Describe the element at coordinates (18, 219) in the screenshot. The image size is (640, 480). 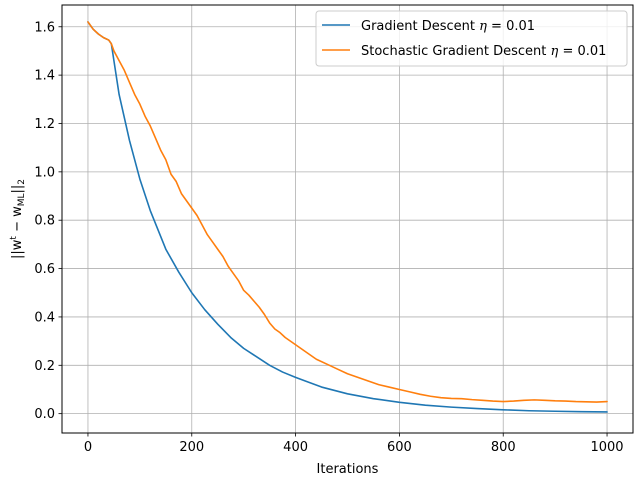
I see `y-axis-label: ||wt − wML||2` at that location.